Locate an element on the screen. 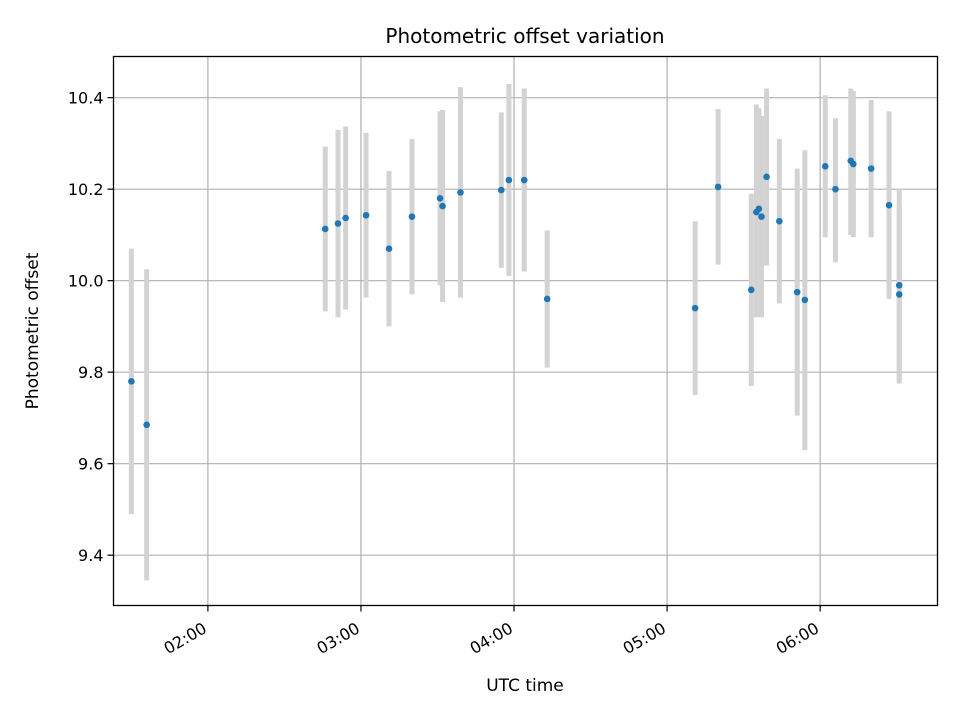 This screenshot has height=720, width=960. chart-title: Photometric offset variation is located at coordinates (524, 36).